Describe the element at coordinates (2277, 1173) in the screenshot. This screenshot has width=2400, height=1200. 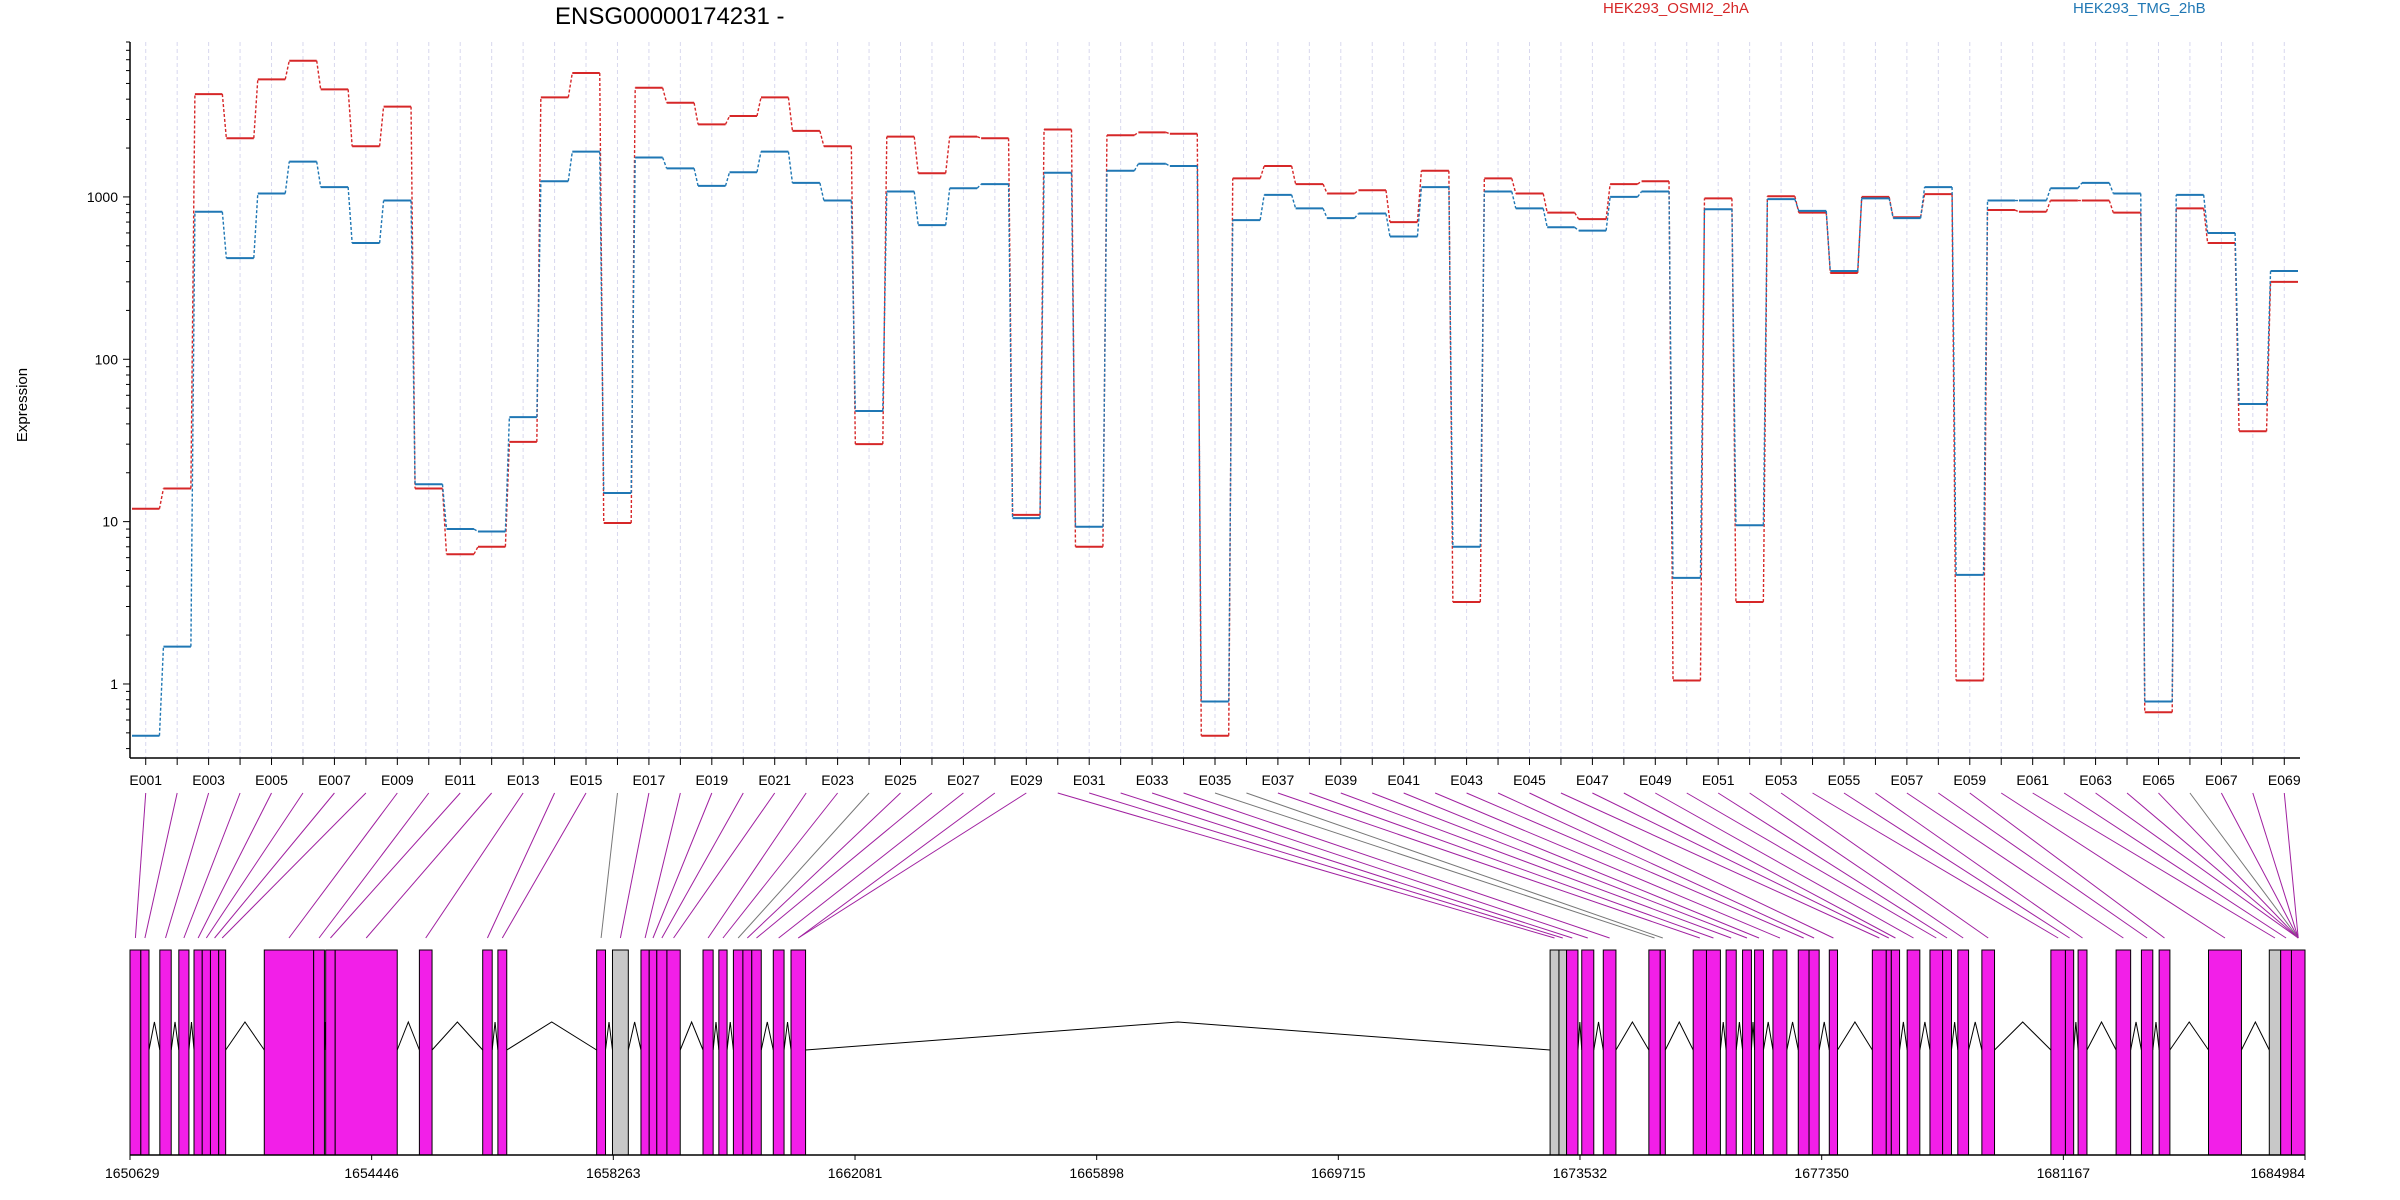
I see `genomic-tick-label: 1684984` at that location.